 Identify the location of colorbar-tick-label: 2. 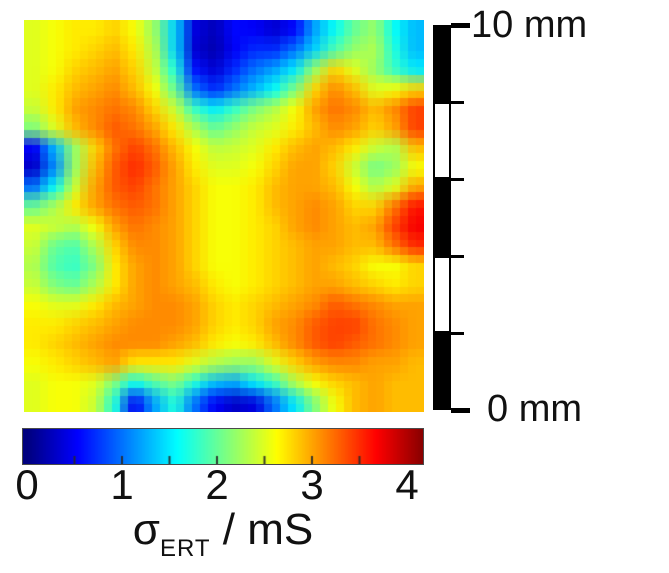
(217, 484).